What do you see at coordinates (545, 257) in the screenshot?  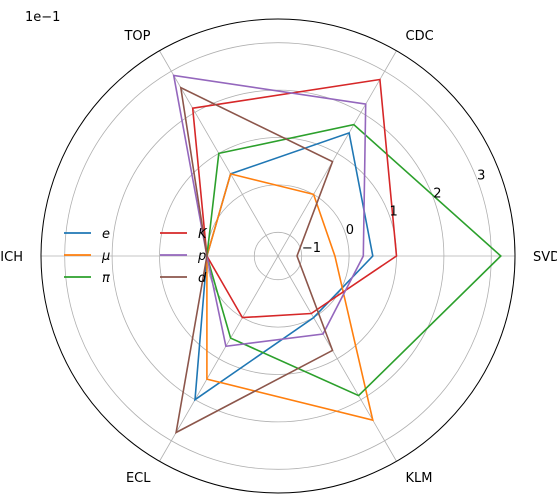 I see `axis-label-svd: SVD` at bounding box center [545, 257].